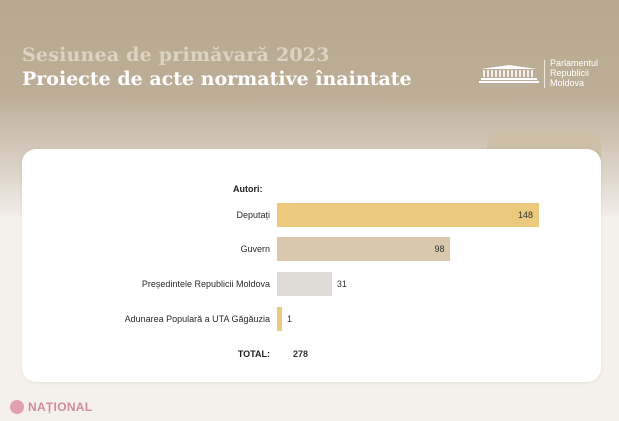 Image resolution: width=619 pixels, height=421 pixels. I want to click on logo-text: Parlamentul Republicii Moldova, so click(574, 73).